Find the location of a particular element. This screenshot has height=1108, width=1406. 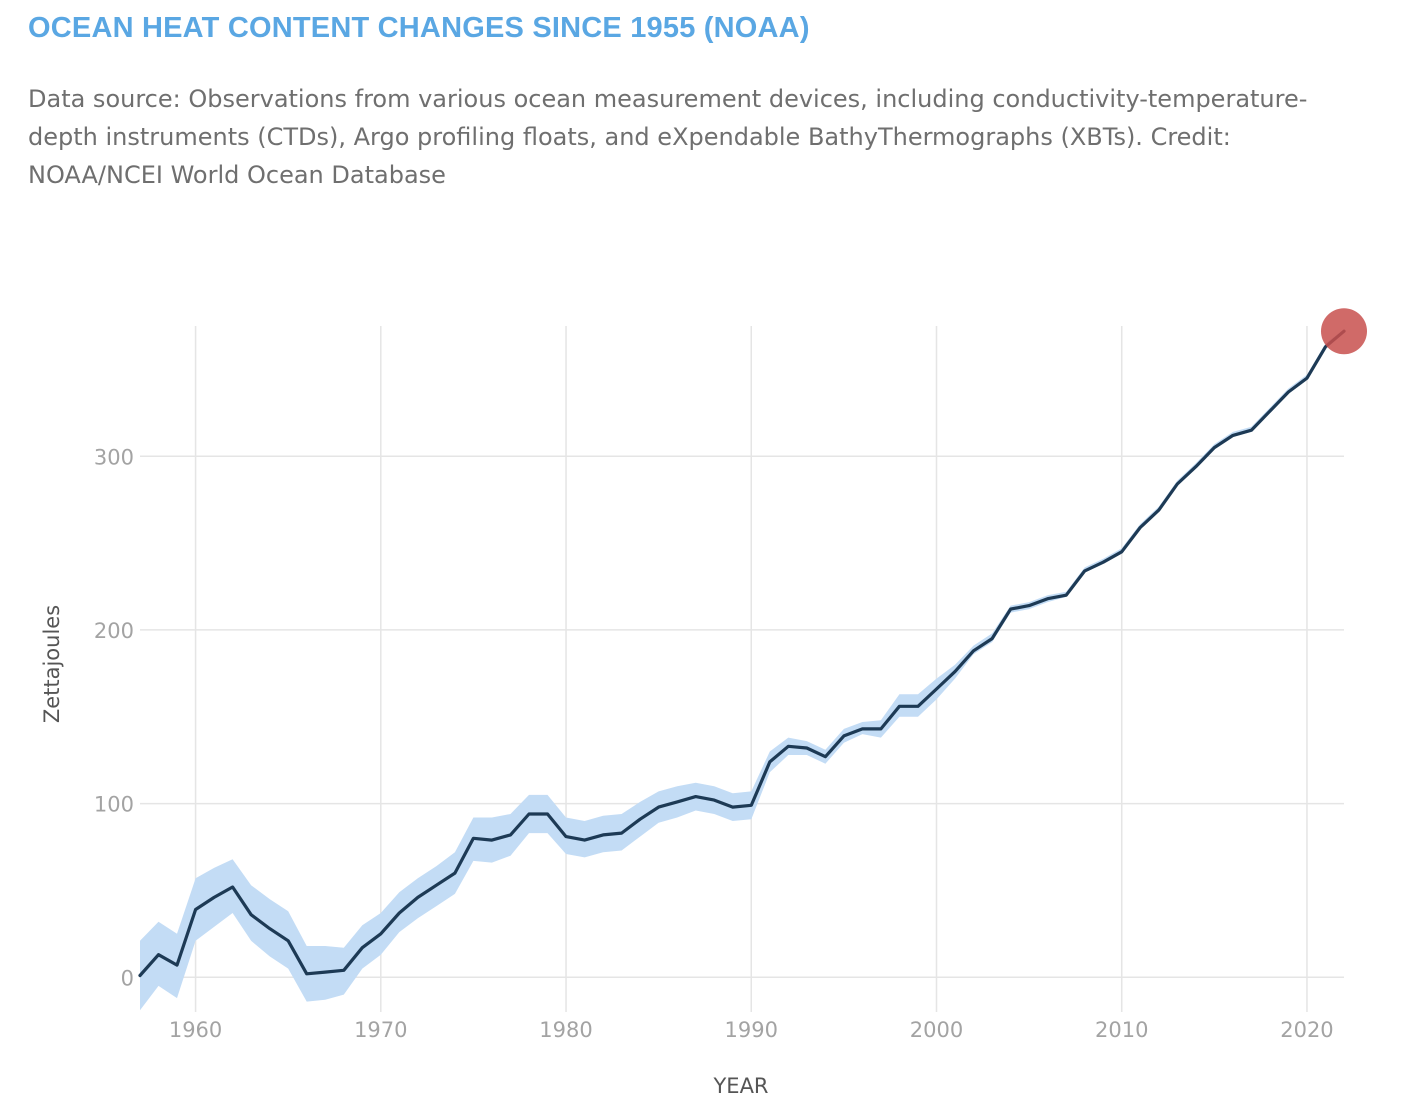

y-tick-label: 0 is located at coordinates (127, 978).